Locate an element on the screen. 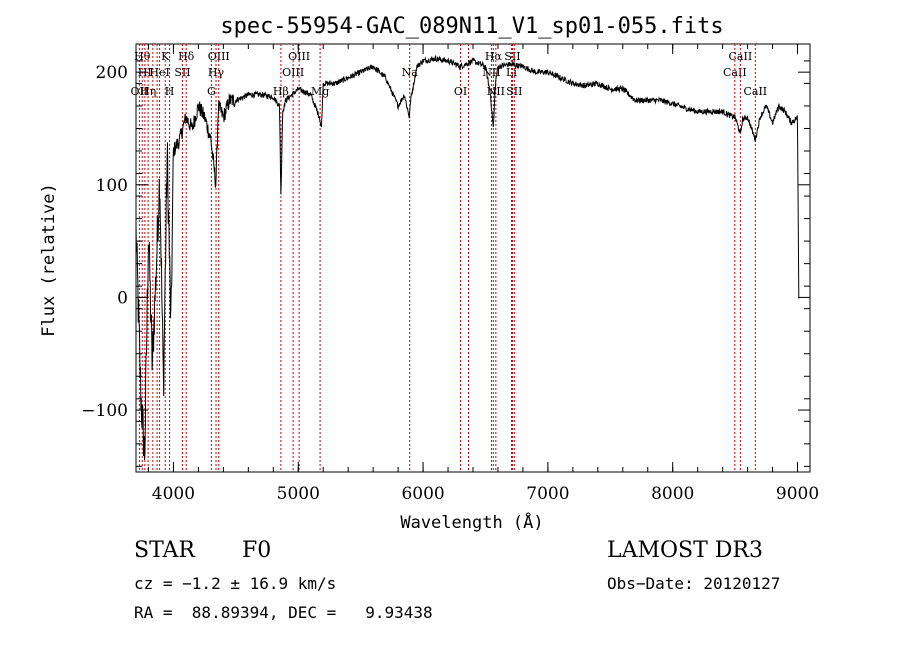  x-tick-label: 6000 is located at coordinates (422, 494).